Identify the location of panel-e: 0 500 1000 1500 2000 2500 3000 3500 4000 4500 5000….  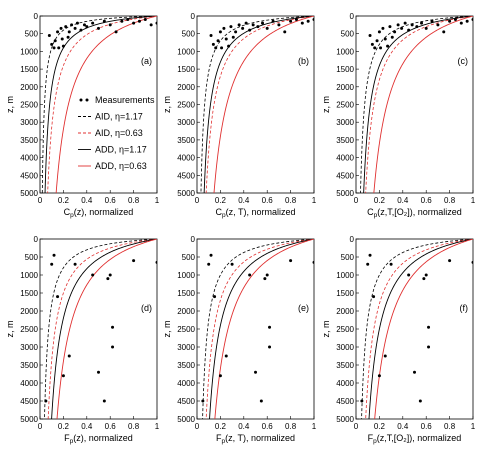
(239, 340).